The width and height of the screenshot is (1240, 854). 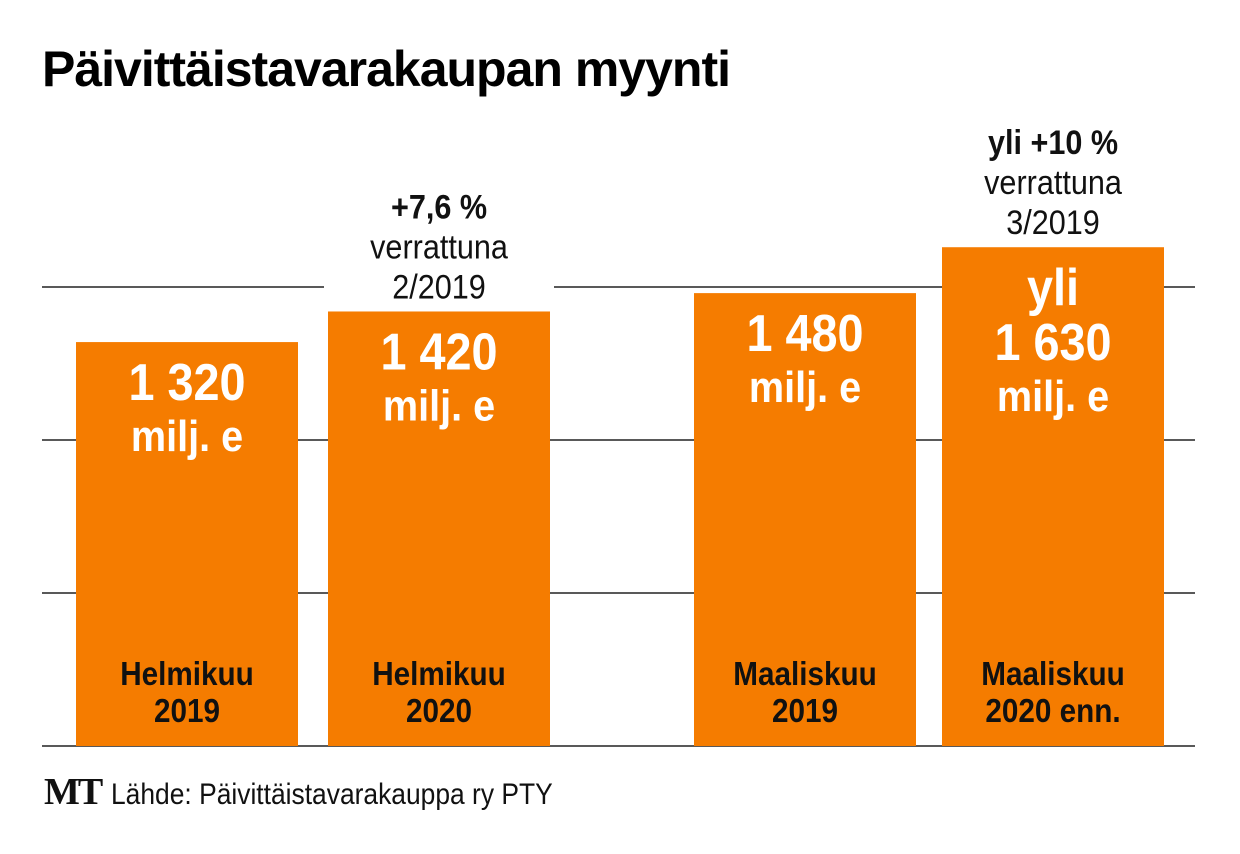 What do you see at coordinates (1053, 143) in the screenshot?
I see `bar-annotation: yli +10 %` at bounding box center [1053, 143].